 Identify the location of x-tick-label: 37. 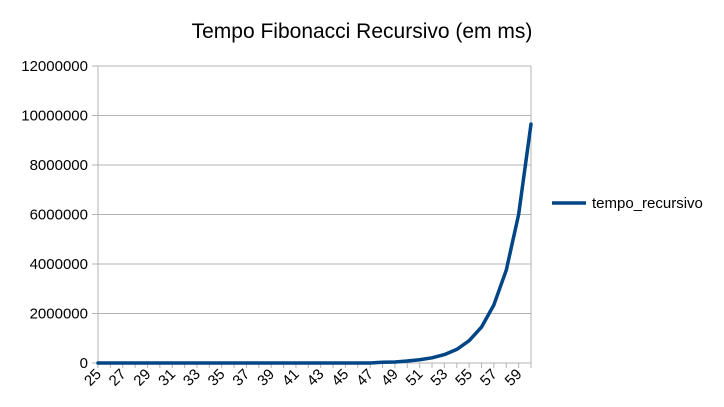
(241, 378).